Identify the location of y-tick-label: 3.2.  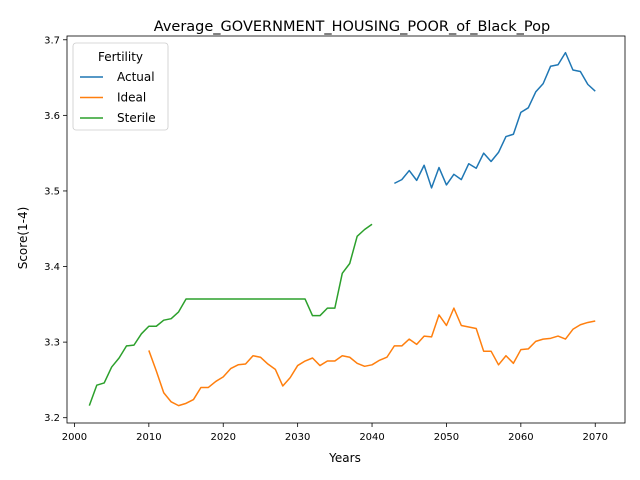
(52, 418).